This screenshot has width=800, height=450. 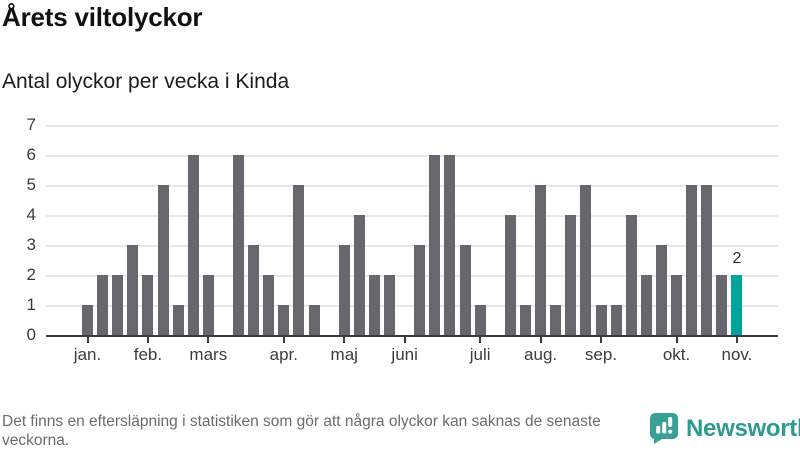 I want to click on gridline-y7, so click(x=412, y=126).